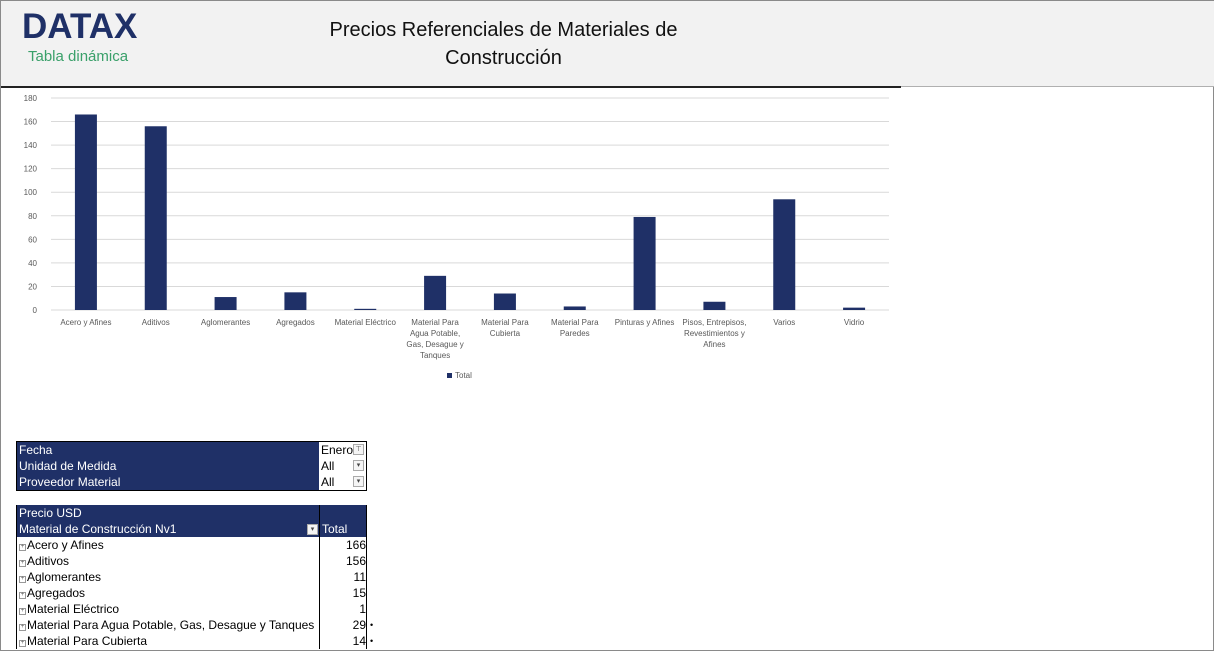 The width and height of the screenshot is (1214, 651). I want to click on y-tick-label: 140, so click(31, 145).